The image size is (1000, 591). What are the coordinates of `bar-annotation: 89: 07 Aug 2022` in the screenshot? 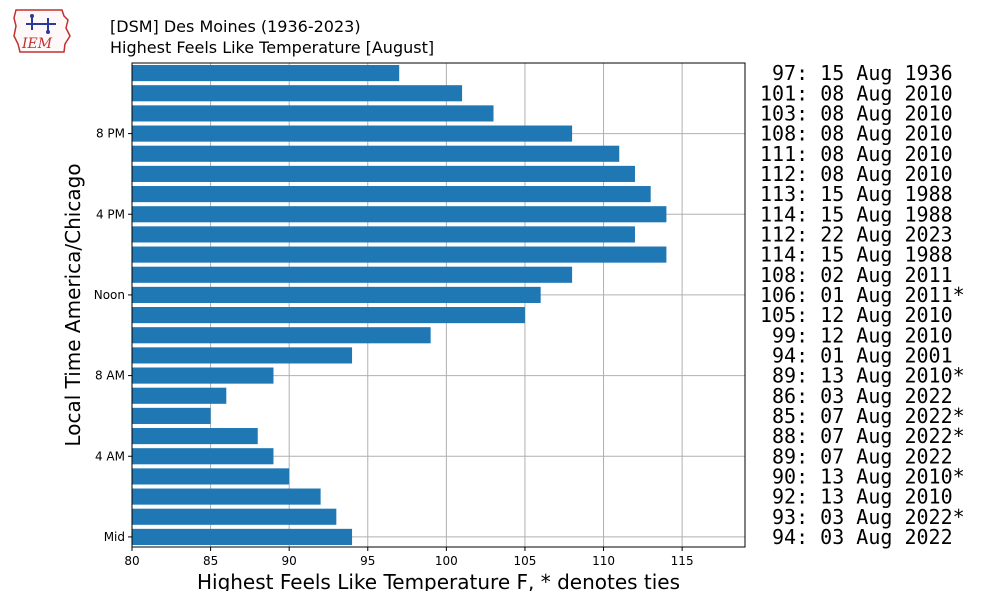 It's located at (862, 456).